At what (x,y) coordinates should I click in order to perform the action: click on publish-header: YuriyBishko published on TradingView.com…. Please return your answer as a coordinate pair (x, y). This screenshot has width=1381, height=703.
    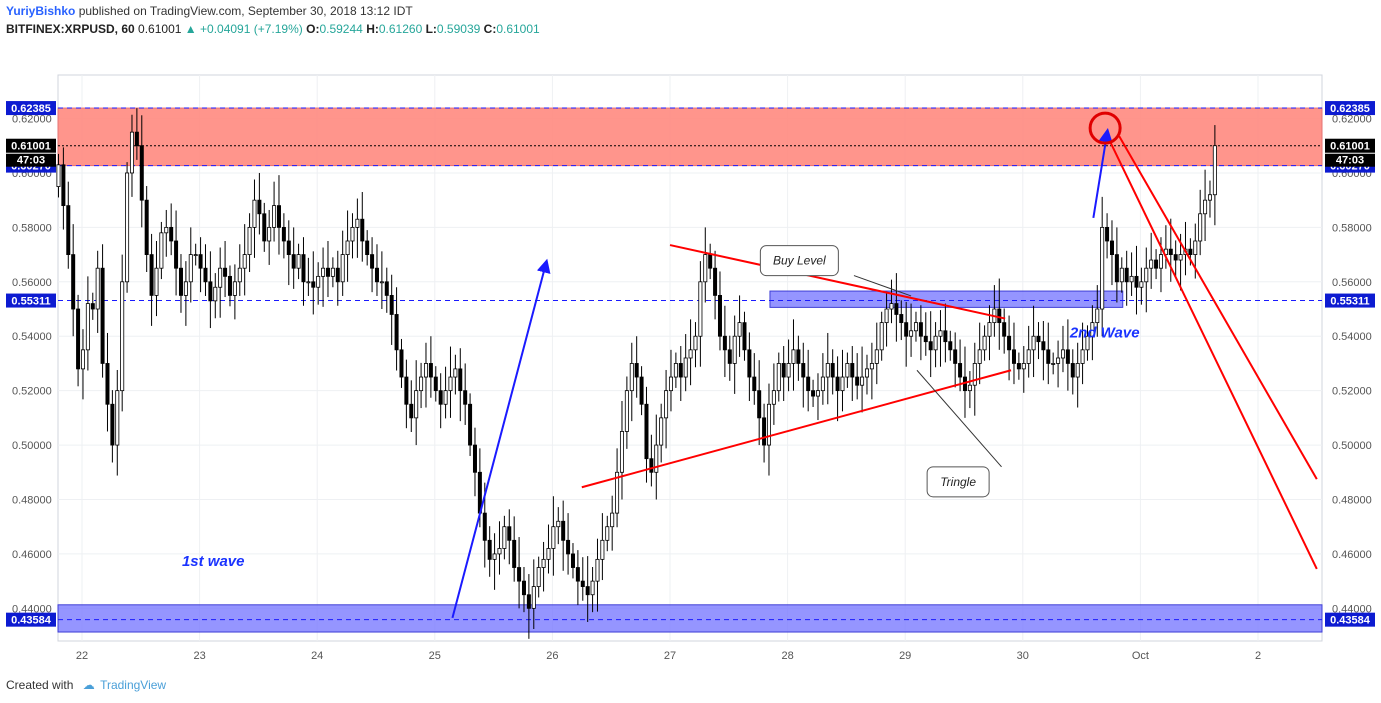
    Looking at the image, I should click on (209, 11).